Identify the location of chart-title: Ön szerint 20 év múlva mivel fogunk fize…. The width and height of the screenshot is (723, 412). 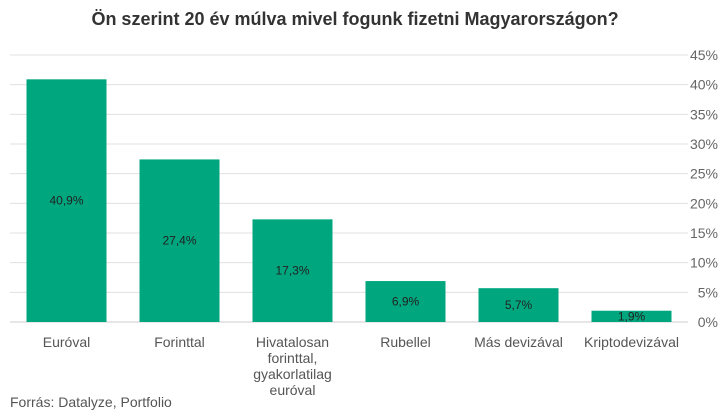
(354, 19).